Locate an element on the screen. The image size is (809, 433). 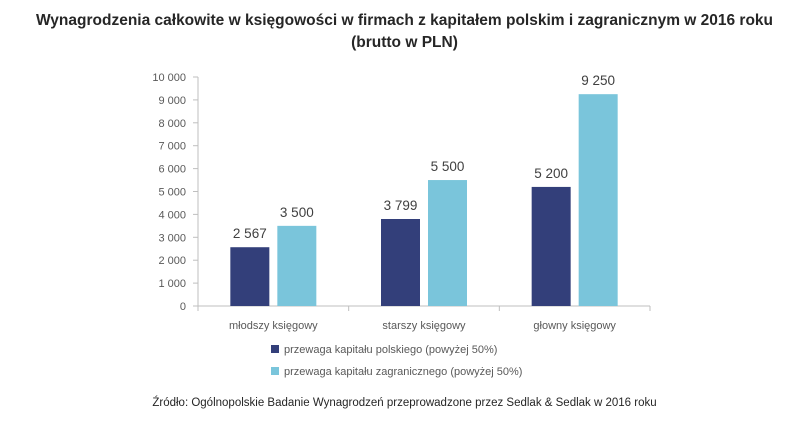
y-tick-label: 9 000 is located at coordinates (172, 101).